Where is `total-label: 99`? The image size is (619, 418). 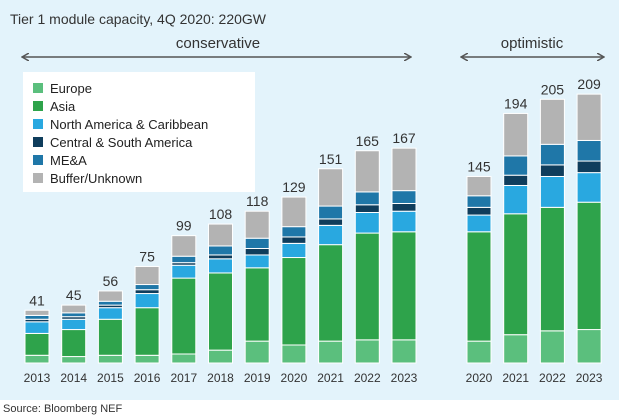
total-label: 99 is located at coordinates (184, 226).